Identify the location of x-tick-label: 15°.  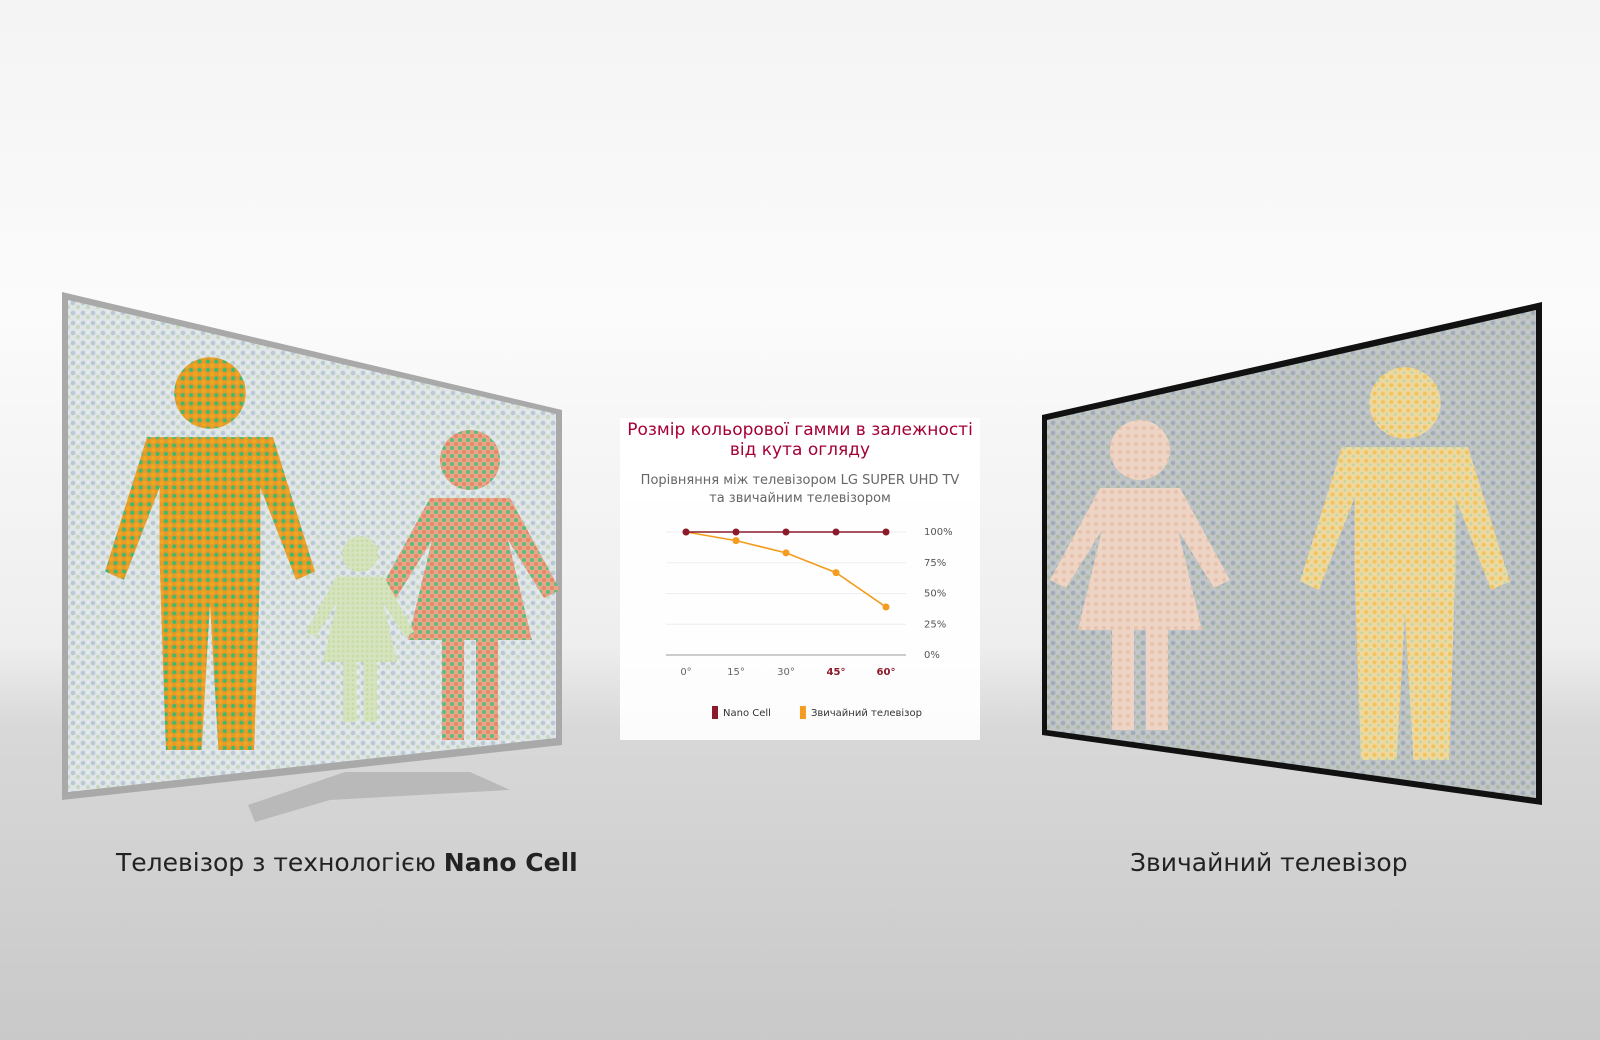
(736, 672).